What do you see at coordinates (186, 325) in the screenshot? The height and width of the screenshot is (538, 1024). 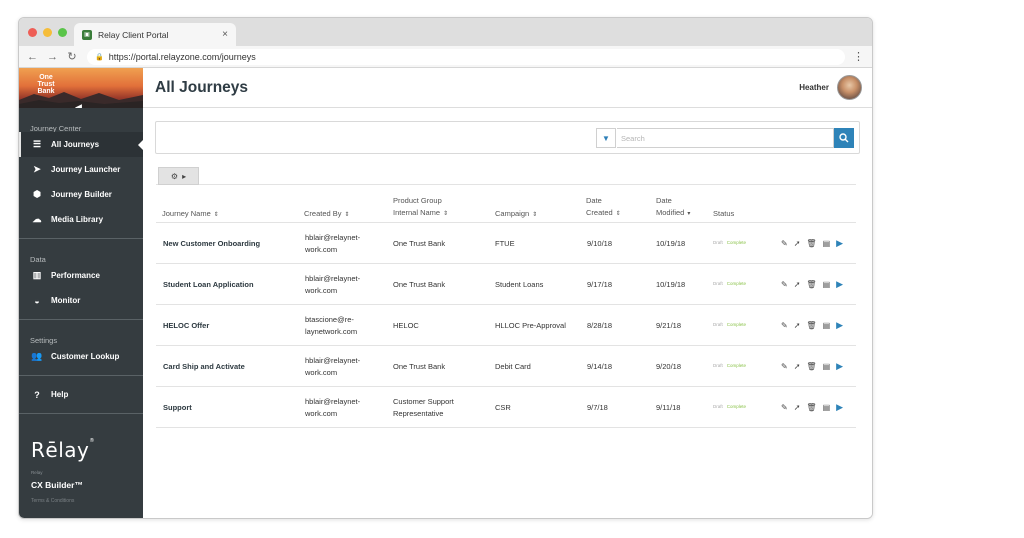 I see `journey-name: HELOC Offer` at bounding box center [186, 325].